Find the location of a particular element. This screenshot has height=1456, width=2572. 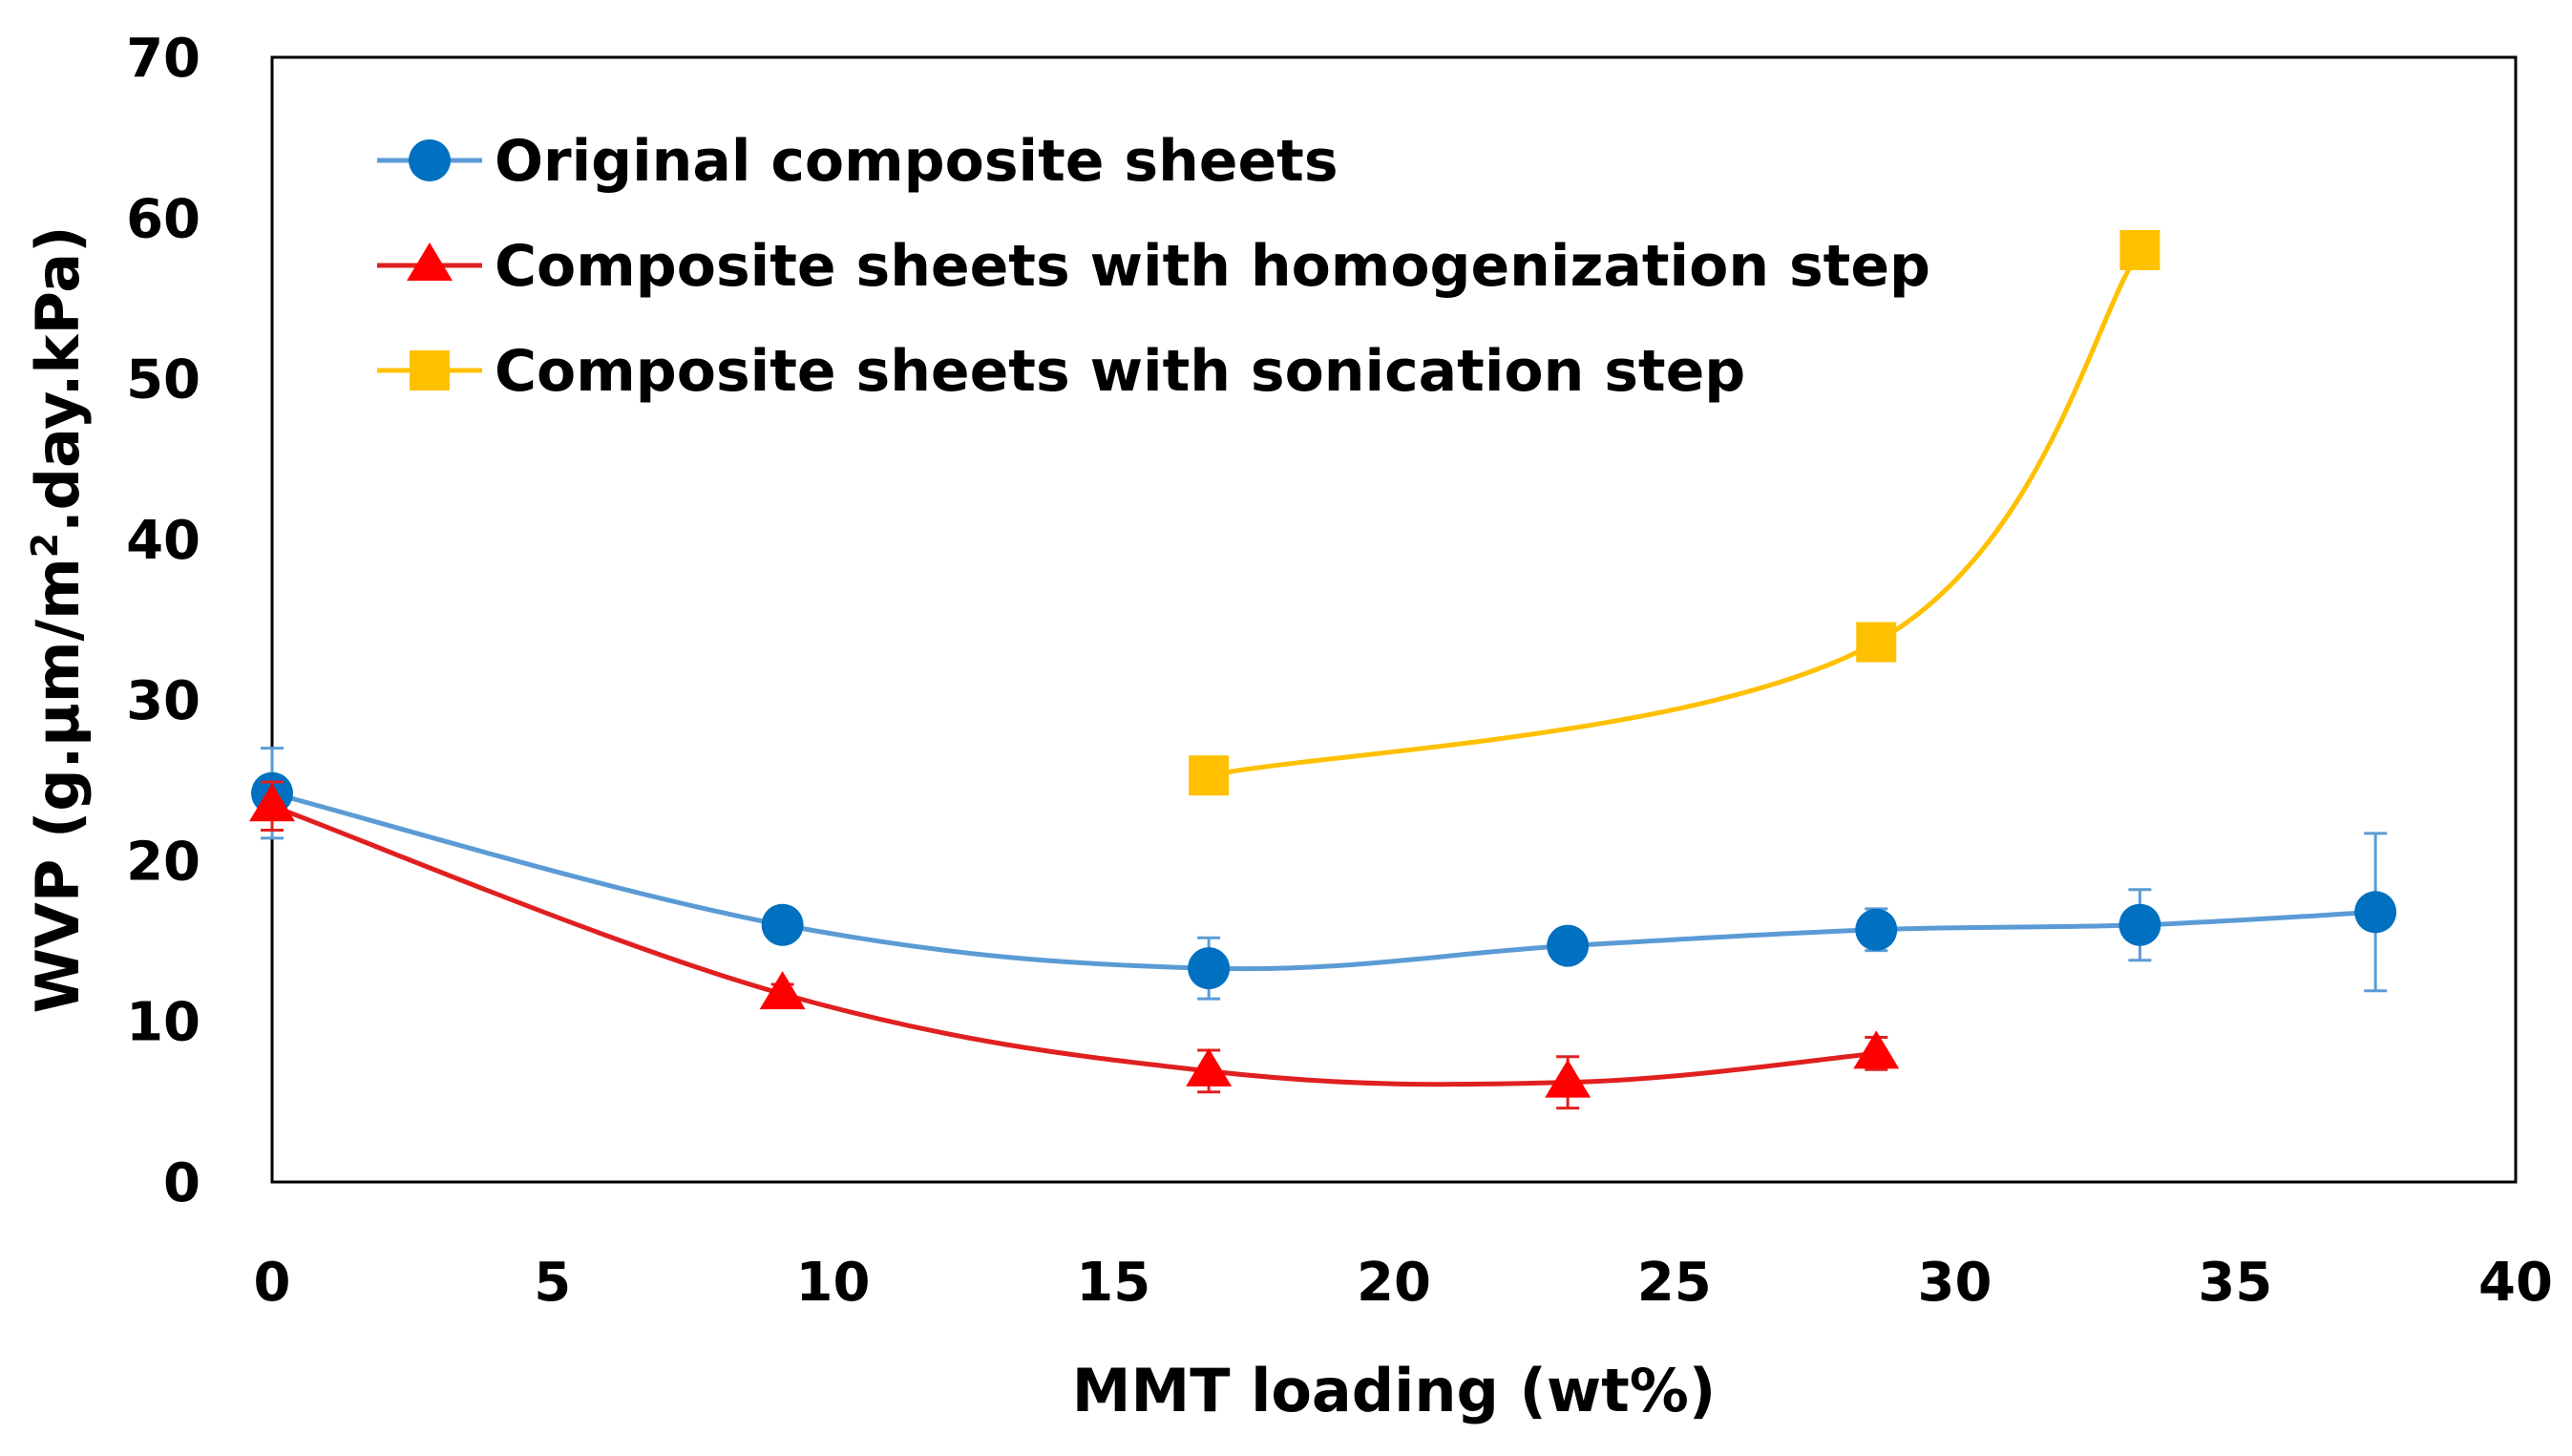

x-tick-label: 15 is located at coordinates (1113, 1283).